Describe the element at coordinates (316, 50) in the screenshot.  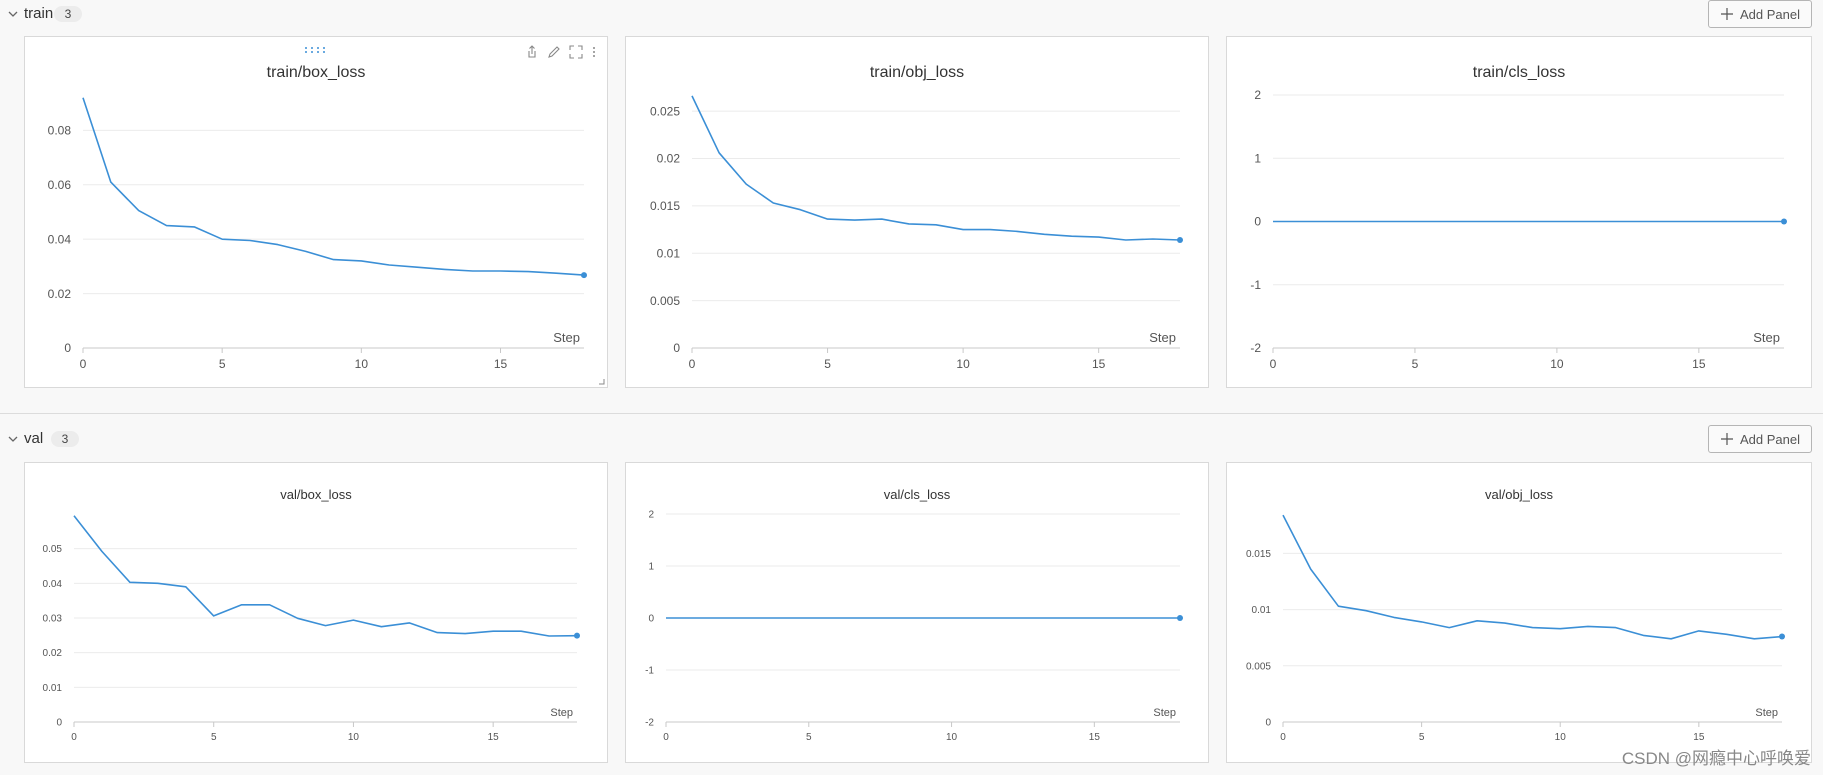
I see `drag-handle-icon` at that location.